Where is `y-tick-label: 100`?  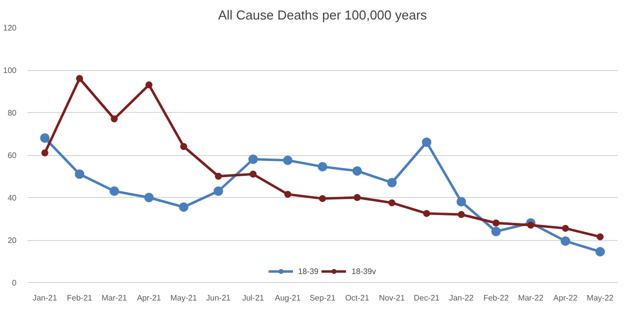 y-tick-label: 100 is located at coordinates (10, 70).